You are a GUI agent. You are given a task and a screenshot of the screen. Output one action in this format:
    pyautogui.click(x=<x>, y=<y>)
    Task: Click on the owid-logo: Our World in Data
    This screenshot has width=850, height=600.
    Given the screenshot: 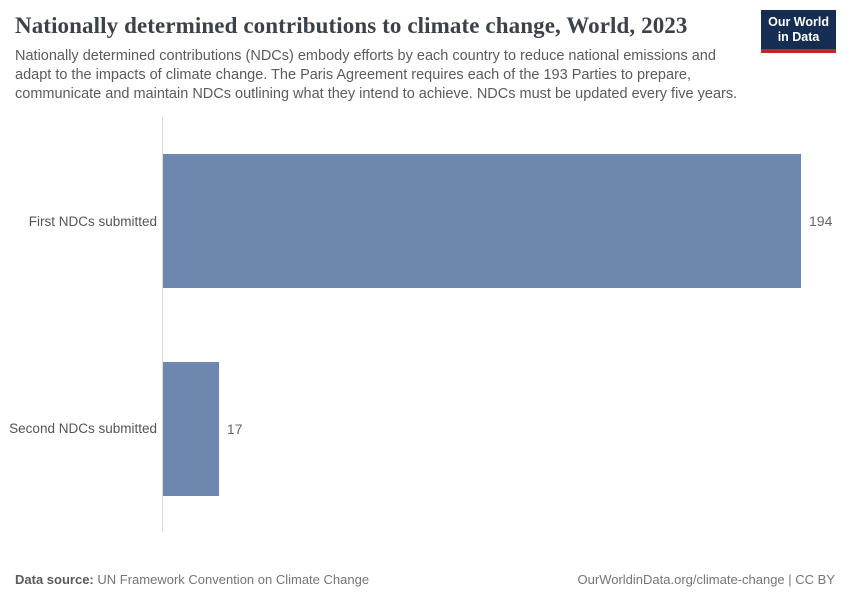 What is the action you would take?
    pyautogui.click(x=798, y=31)
    